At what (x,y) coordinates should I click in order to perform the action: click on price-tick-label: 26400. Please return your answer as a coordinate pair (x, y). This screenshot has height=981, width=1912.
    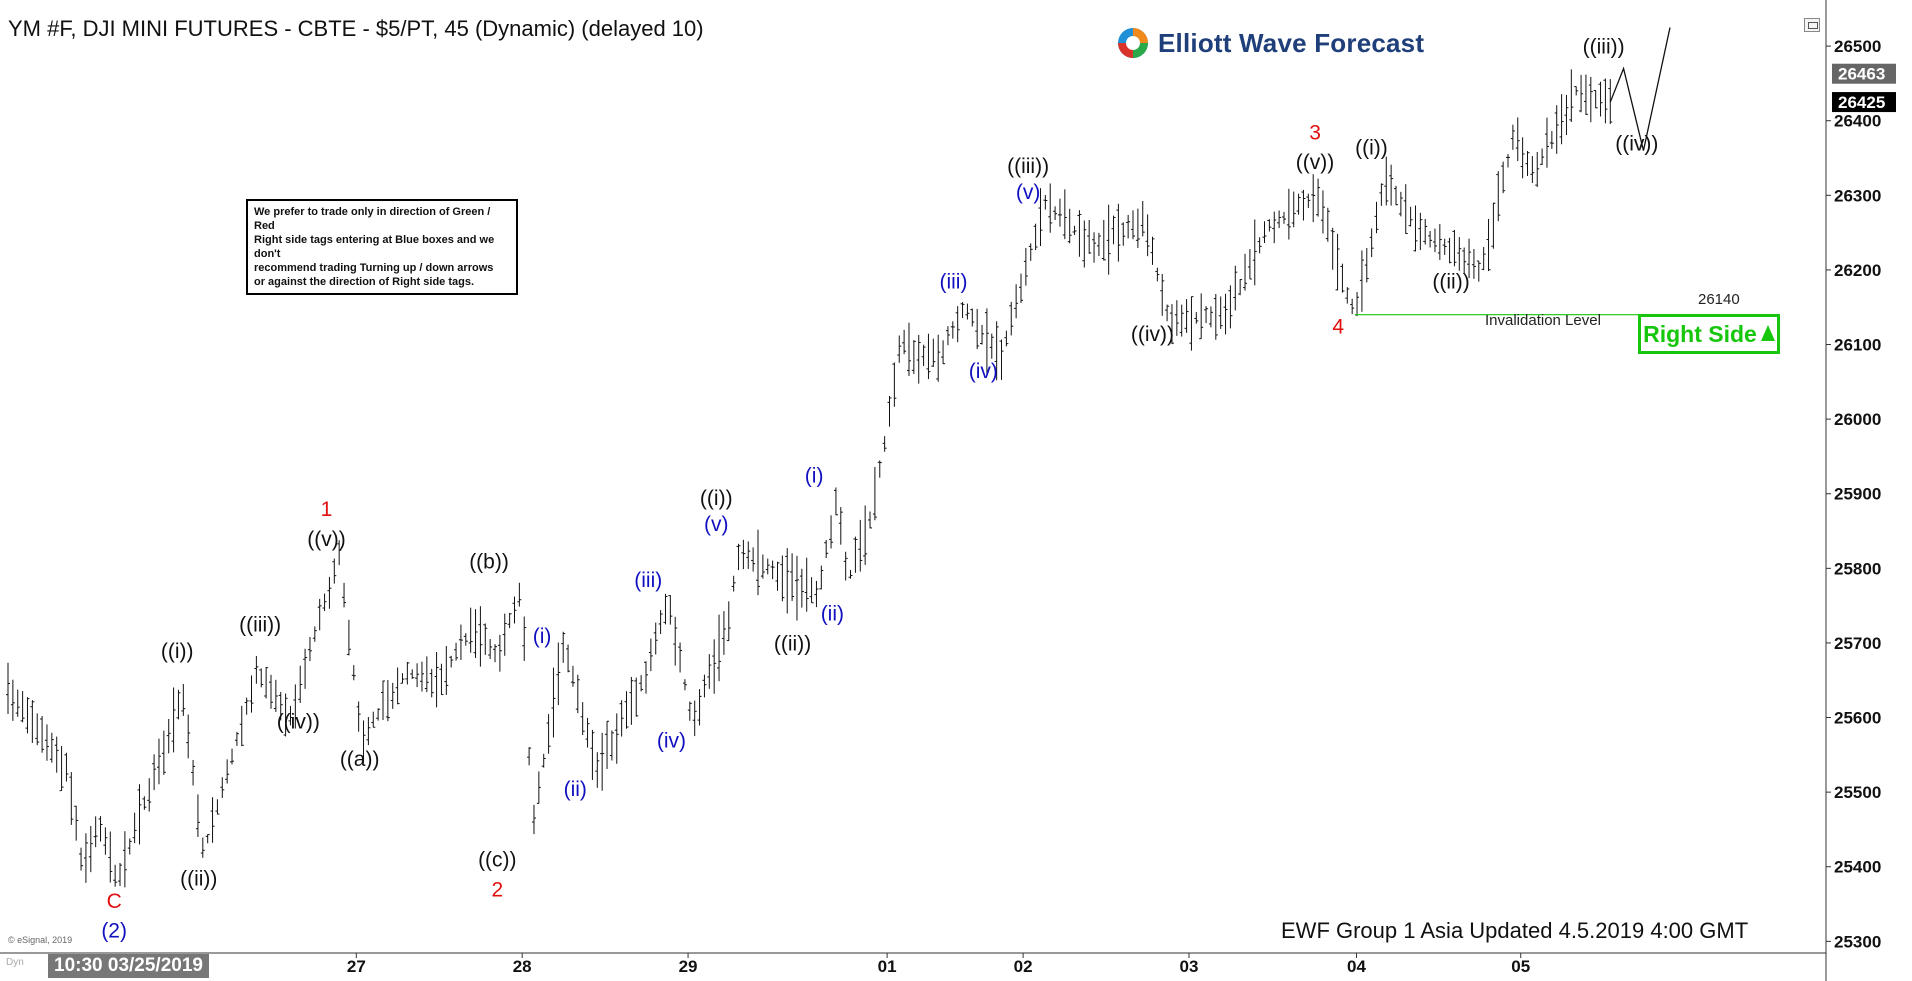
    Looking at the image, I should click on (1857, 121).